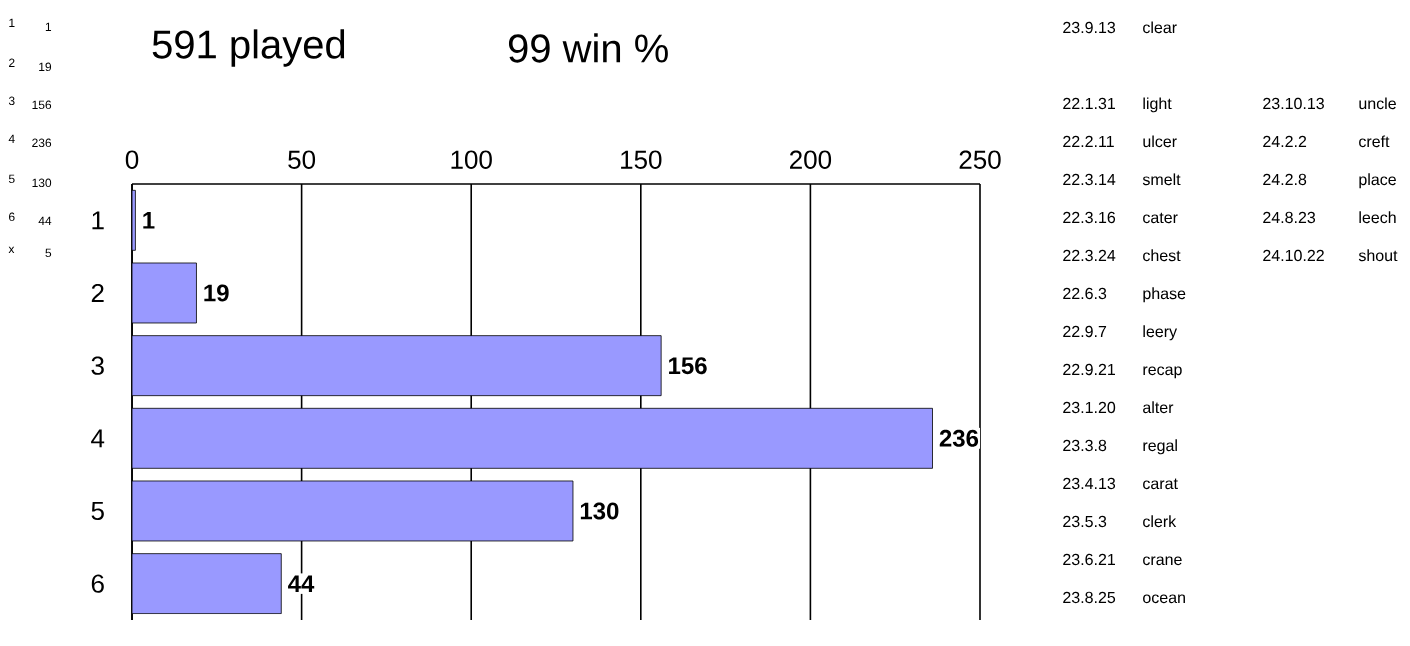  What do you see at coordinates (980, 159) in the screenshot?
I see `x-tick-label: 250` at bounding box center [980, 159].